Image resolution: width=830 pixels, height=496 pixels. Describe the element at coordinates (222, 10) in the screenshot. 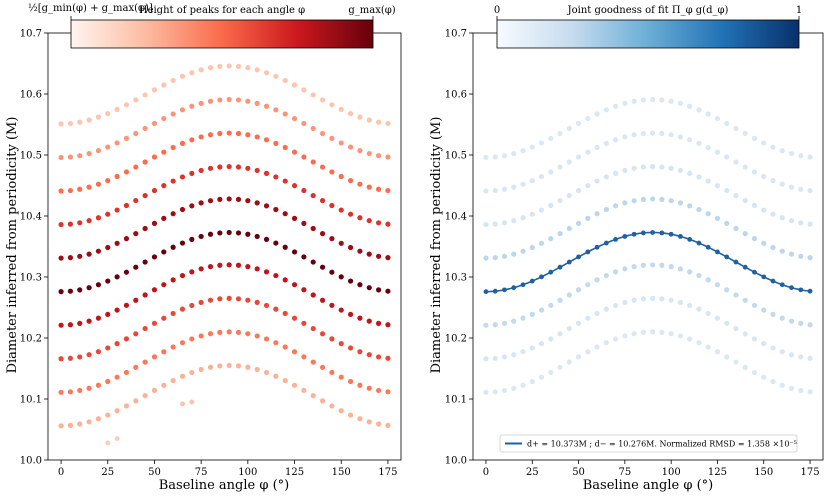

I see `left-colorbar-title: Height of peaks for each angle φ` at that location.